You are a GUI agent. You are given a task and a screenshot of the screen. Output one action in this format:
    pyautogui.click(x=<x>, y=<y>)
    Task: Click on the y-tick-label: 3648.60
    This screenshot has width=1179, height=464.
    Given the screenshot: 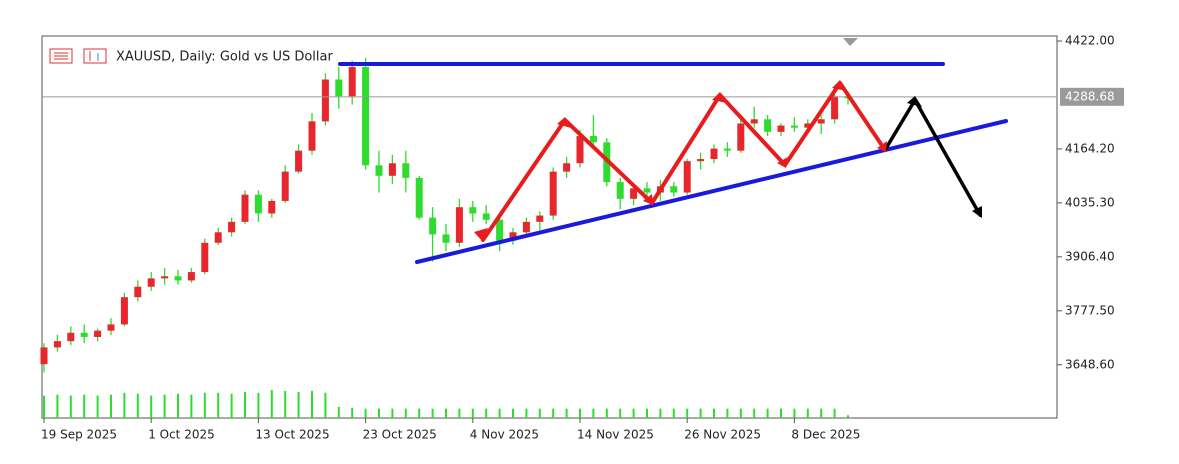 What is the action you would take?
    pyautogui.click(x=1090, y=364)
    